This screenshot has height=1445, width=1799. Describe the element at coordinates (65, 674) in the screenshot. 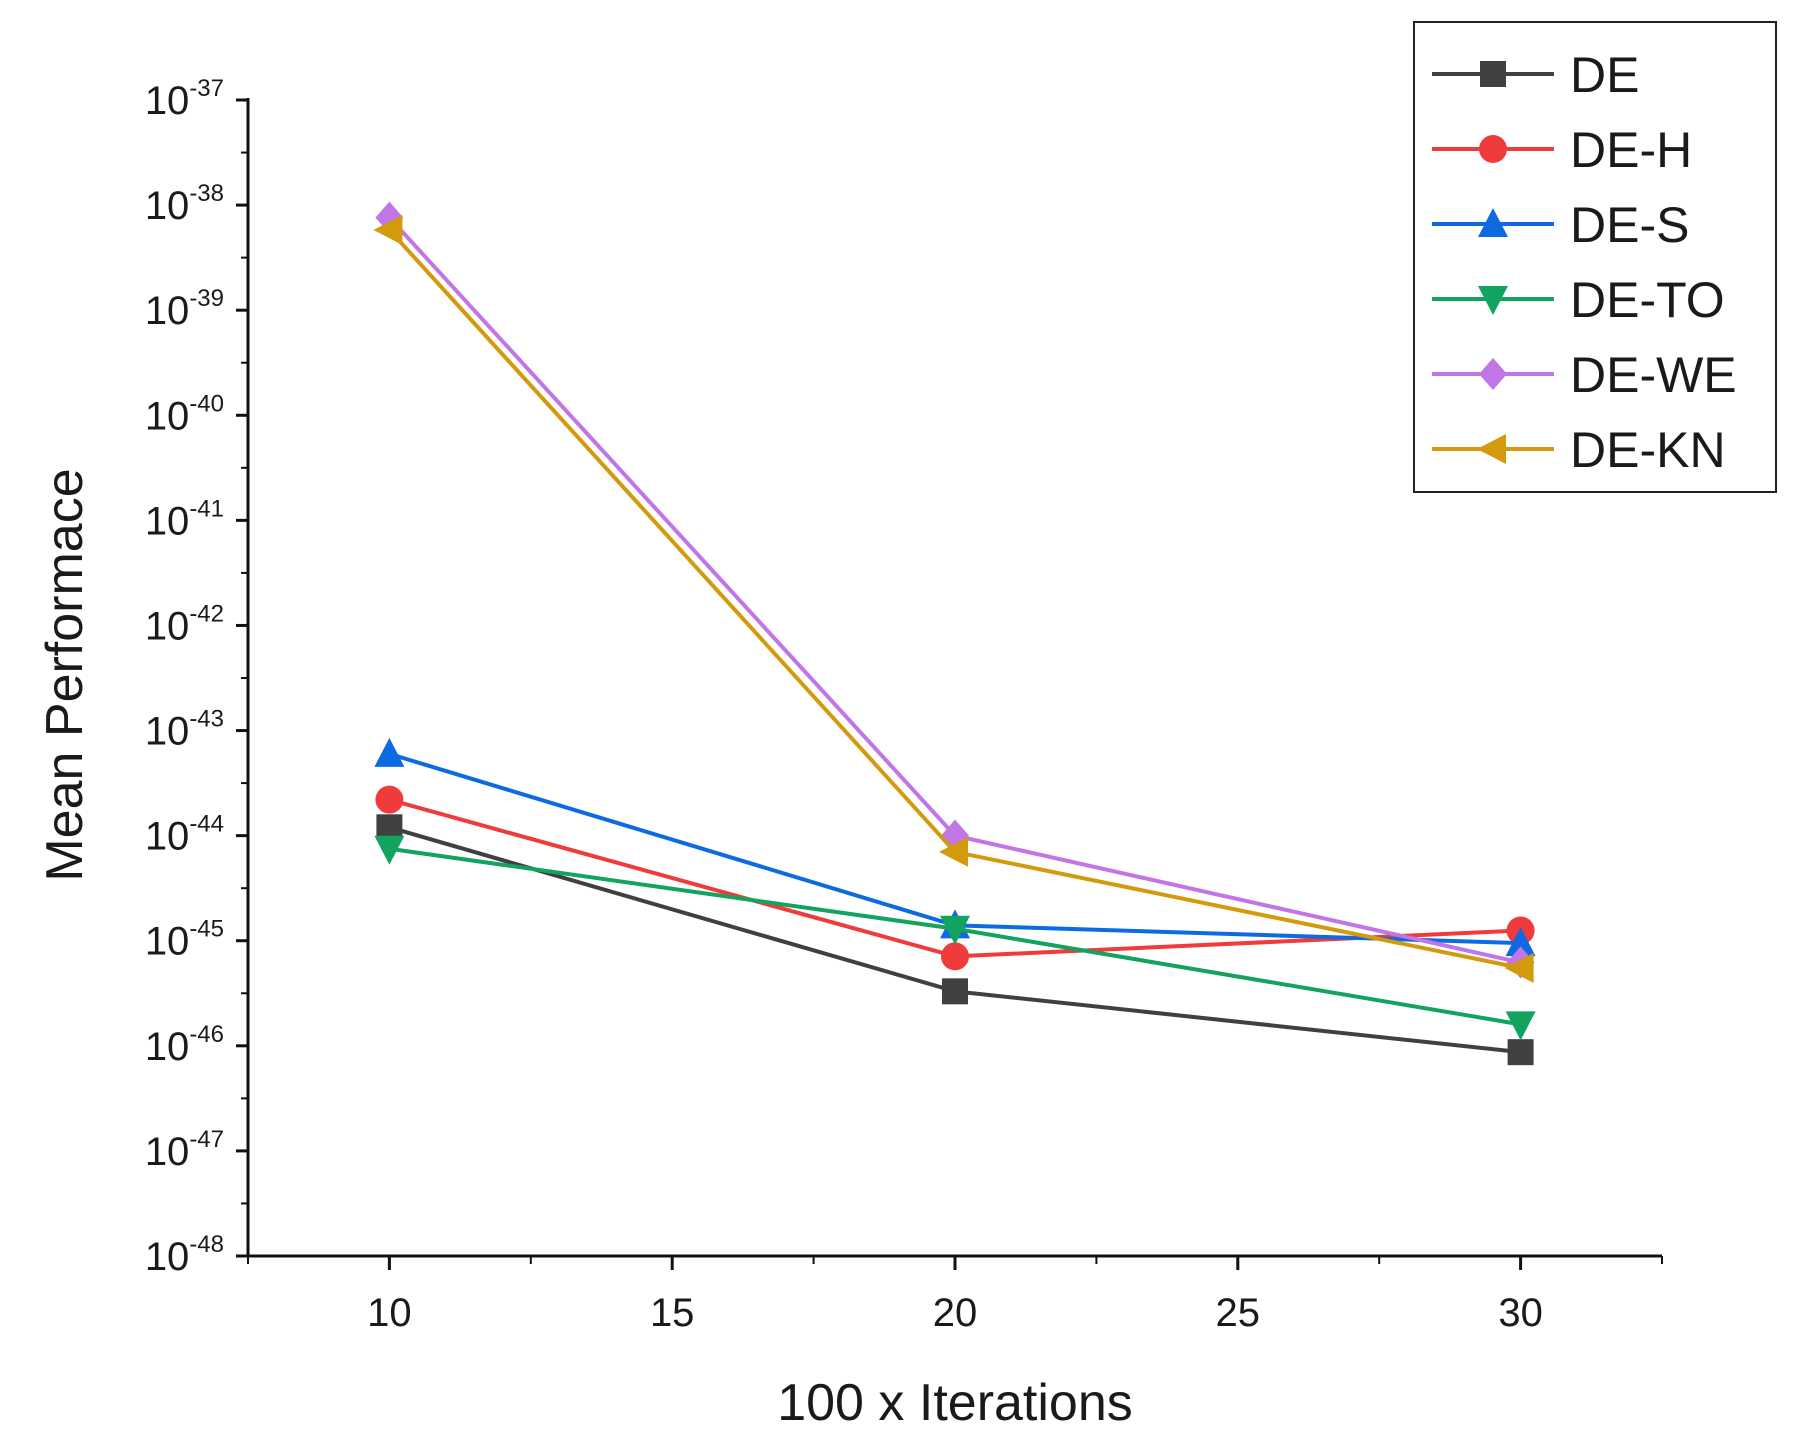

I see `y-axis-title: Mean Performace` at that location.